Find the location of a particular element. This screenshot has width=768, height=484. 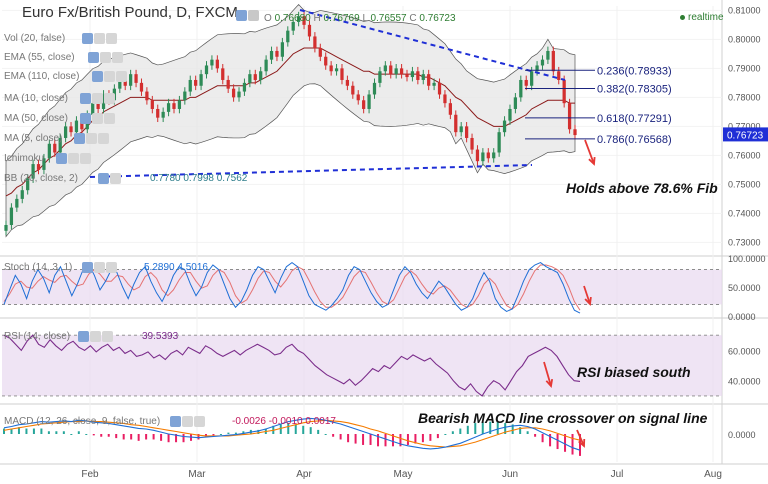

legend-stoch-controls is located at coordinates (99, 267).